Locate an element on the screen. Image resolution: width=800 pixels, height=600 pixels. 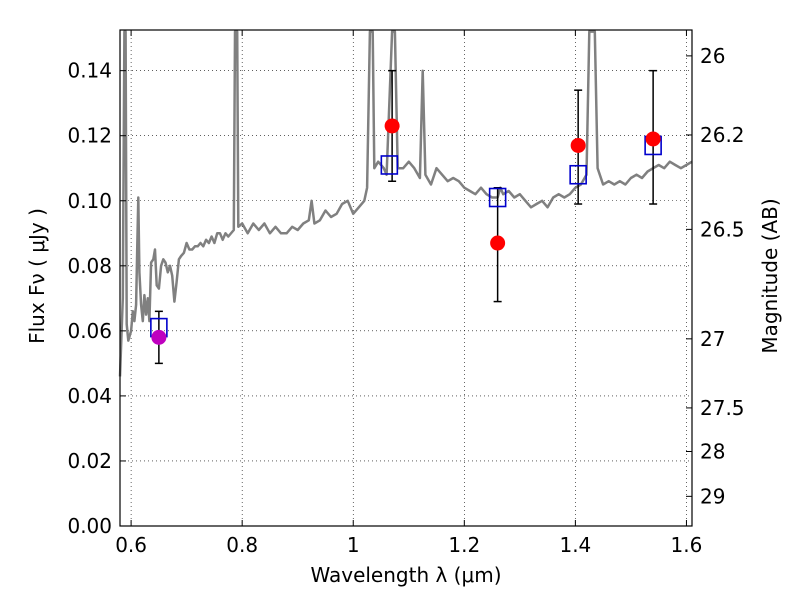
y-tick-label: 0.08 is located at coordinates (89, 266).